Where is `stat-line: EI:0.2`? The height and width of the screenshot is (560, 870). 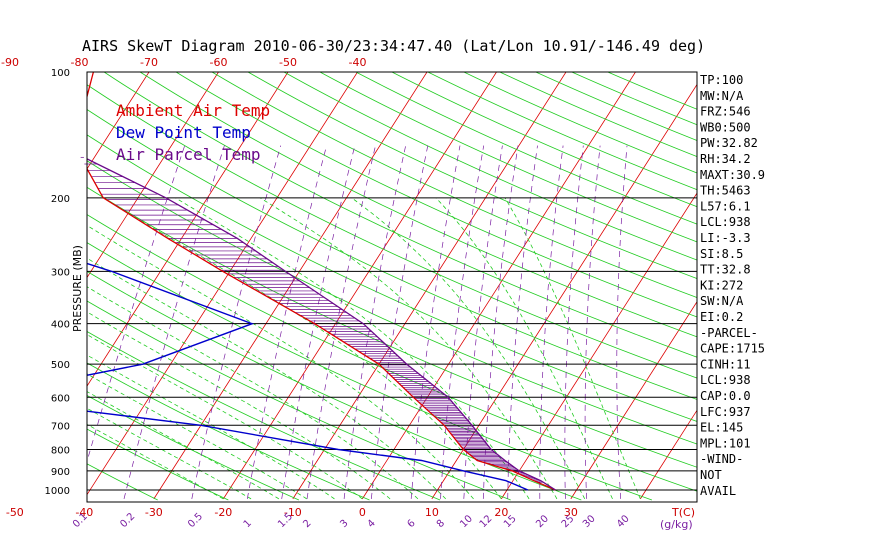 stat-line: EI:0.2 is located at coordinates (721, 317).